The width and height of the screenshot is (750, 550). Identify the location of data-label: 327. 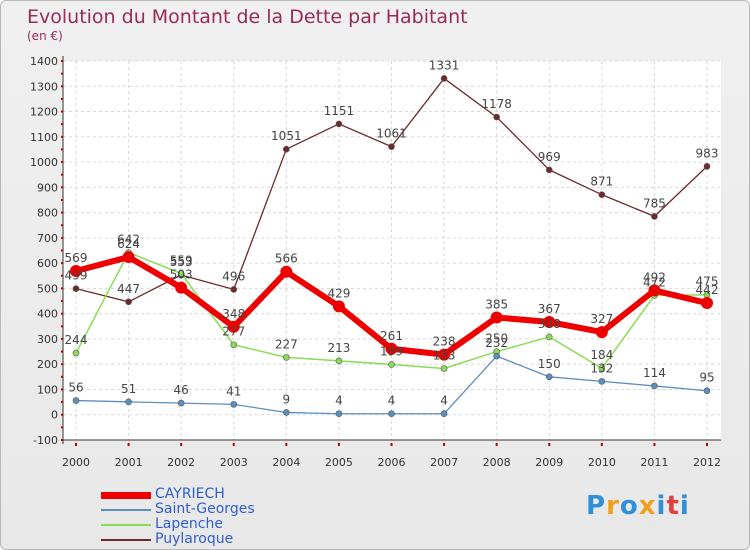
(601, 319).